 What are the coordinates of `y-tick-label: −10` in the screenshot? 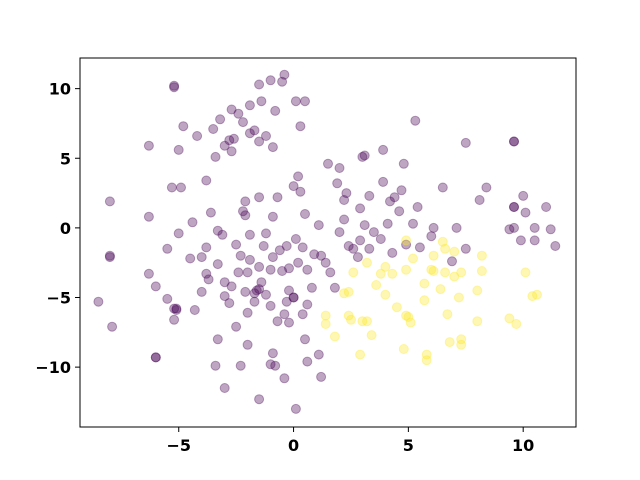 It's located at (53, 367).